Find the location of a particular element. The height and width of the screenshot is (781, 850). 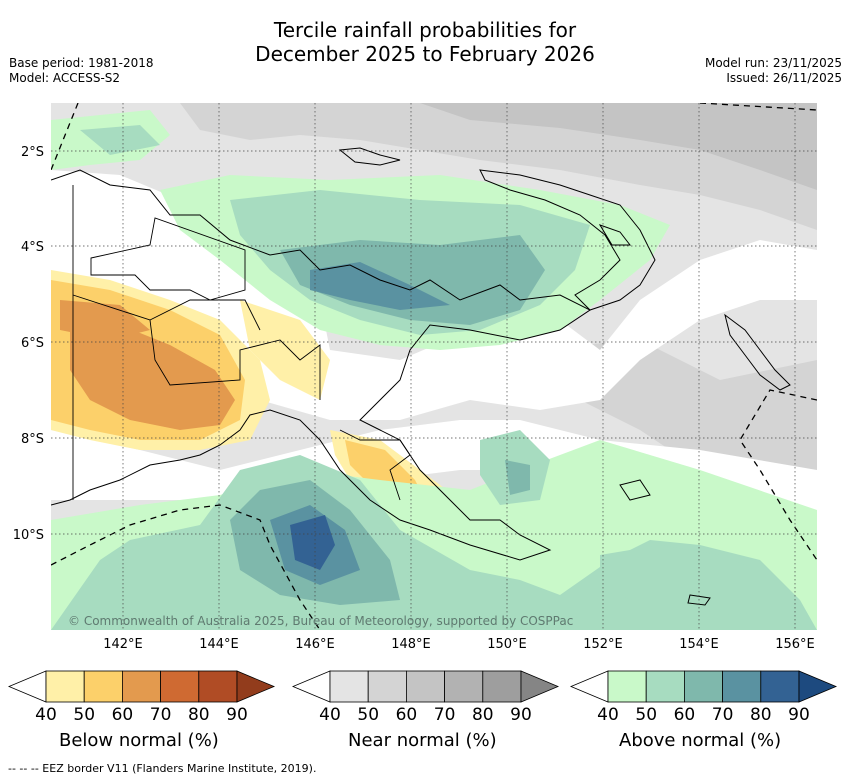

lon-label: 144°E is located at coordinates (219, 644).